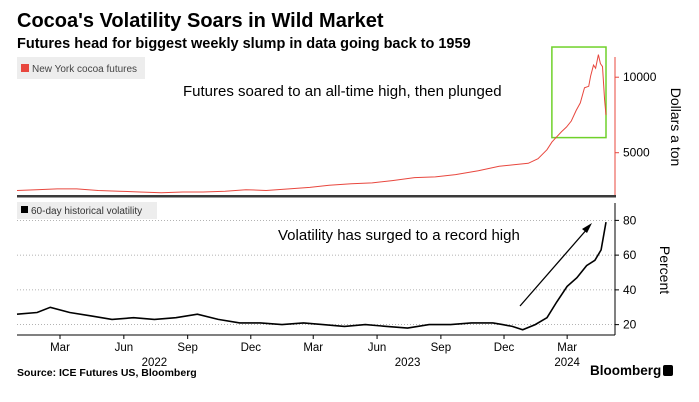  Describe the element at coordinates (626, 370) in the screenshot. I see `bloomberg-logo: Bloomberg` at that location.